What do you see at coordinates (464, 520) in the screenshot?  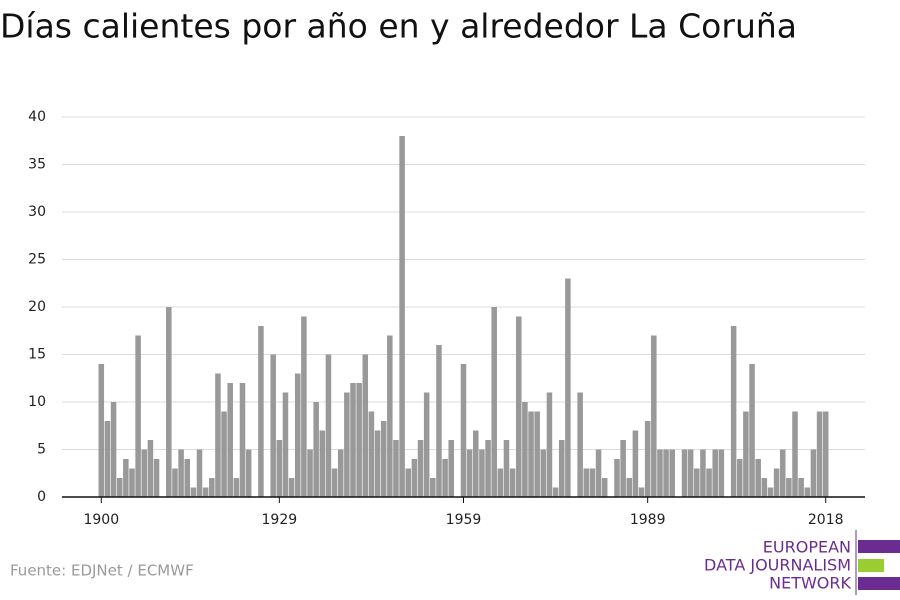 I see `x-tick-label: 1959` at bounding box center [464, 520].